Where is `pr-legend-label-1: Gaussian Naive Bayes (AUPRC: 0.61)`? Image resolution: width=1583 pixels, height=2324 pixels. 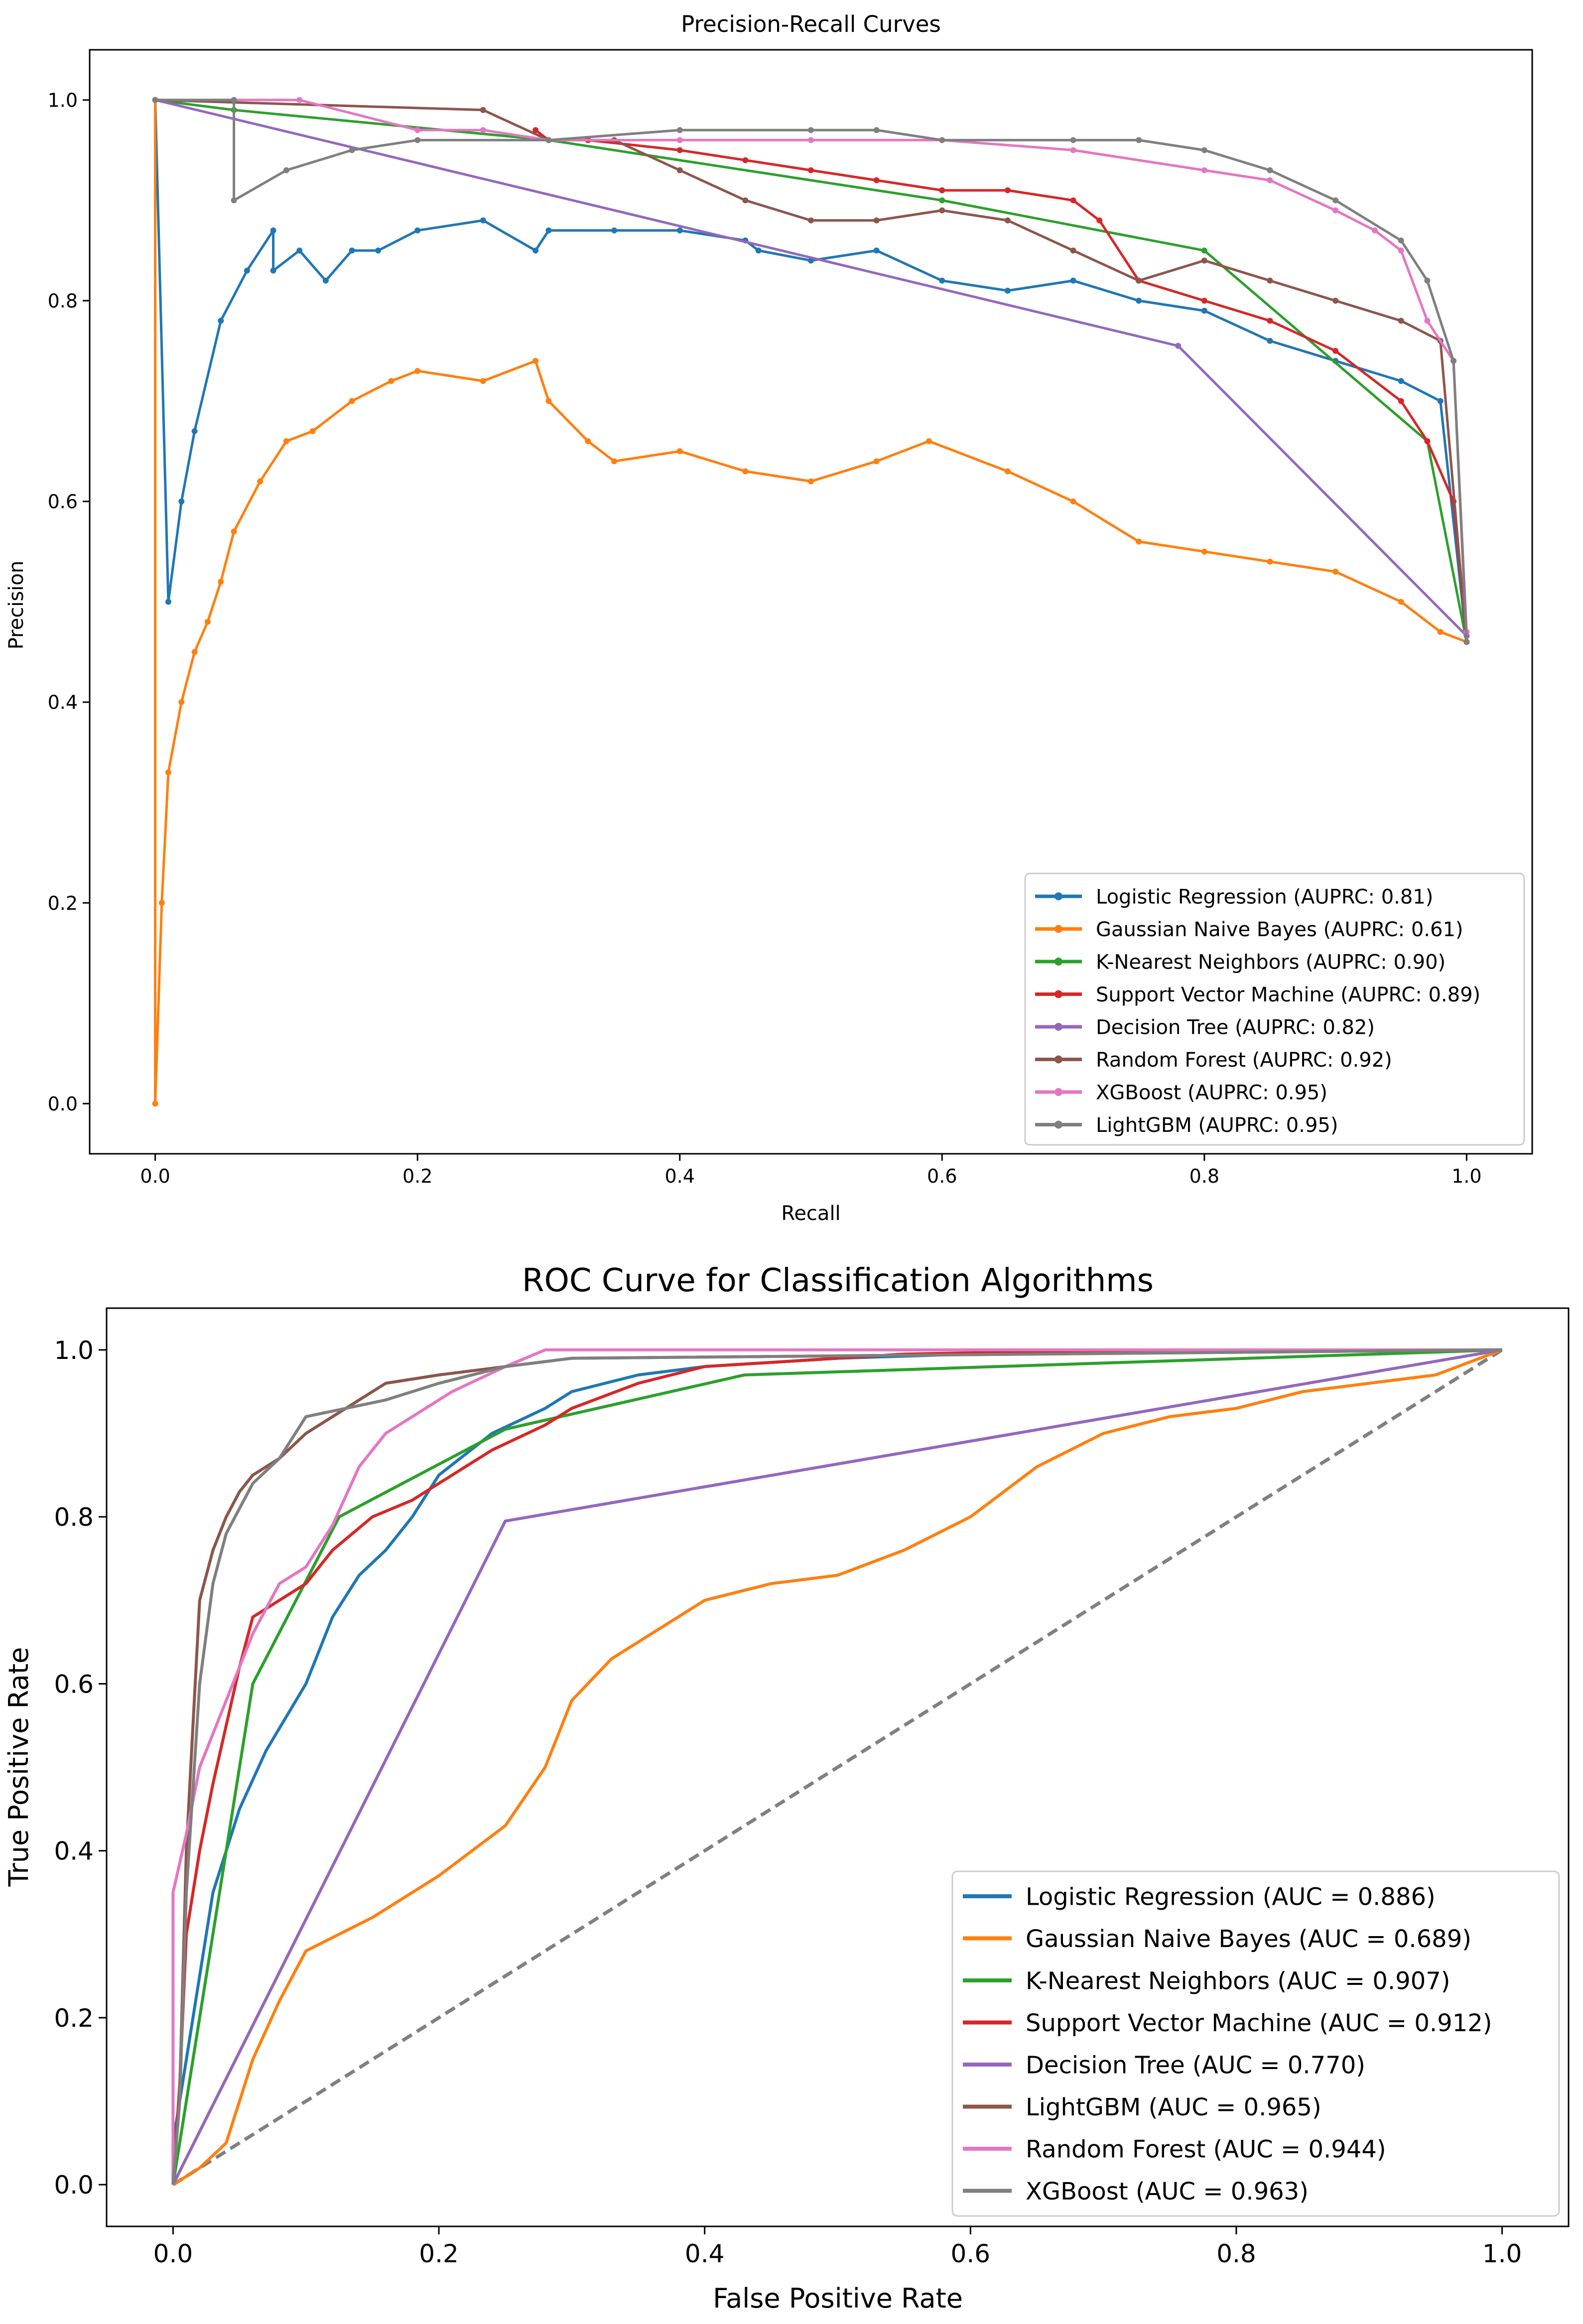 pr-legend-label-1: Gaussian Naive Bayes (AUPRC: 0.61) is located at coordinates (1280, 929).